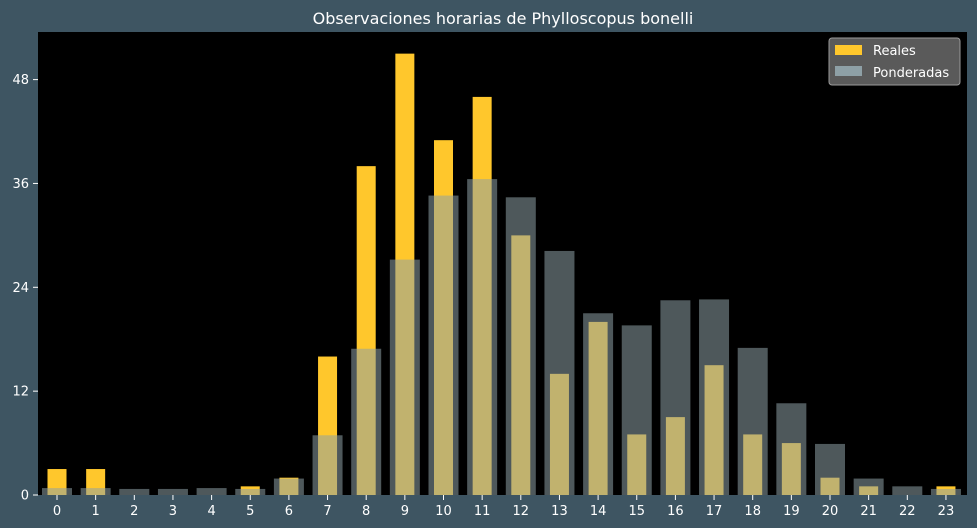 The width and height of the screenshot is (977, 528). Describe the element at coordinates (250, 511) in the screenshot. I see `x-tick-label-5: 5` at that location.